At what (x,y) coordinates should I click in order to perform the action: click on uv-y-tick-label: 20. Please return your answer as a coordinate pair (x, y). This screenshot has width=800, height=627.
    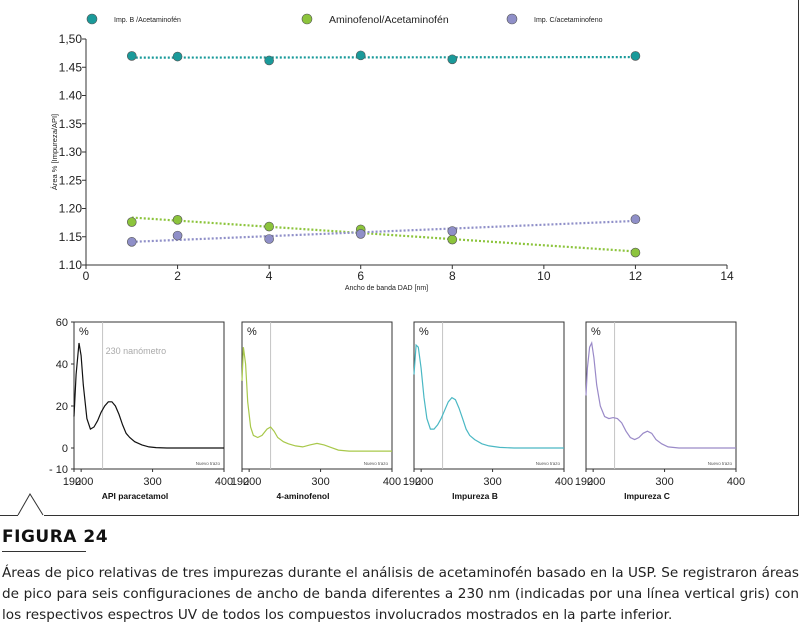
    Looking at the image, I should click on (62, 407).